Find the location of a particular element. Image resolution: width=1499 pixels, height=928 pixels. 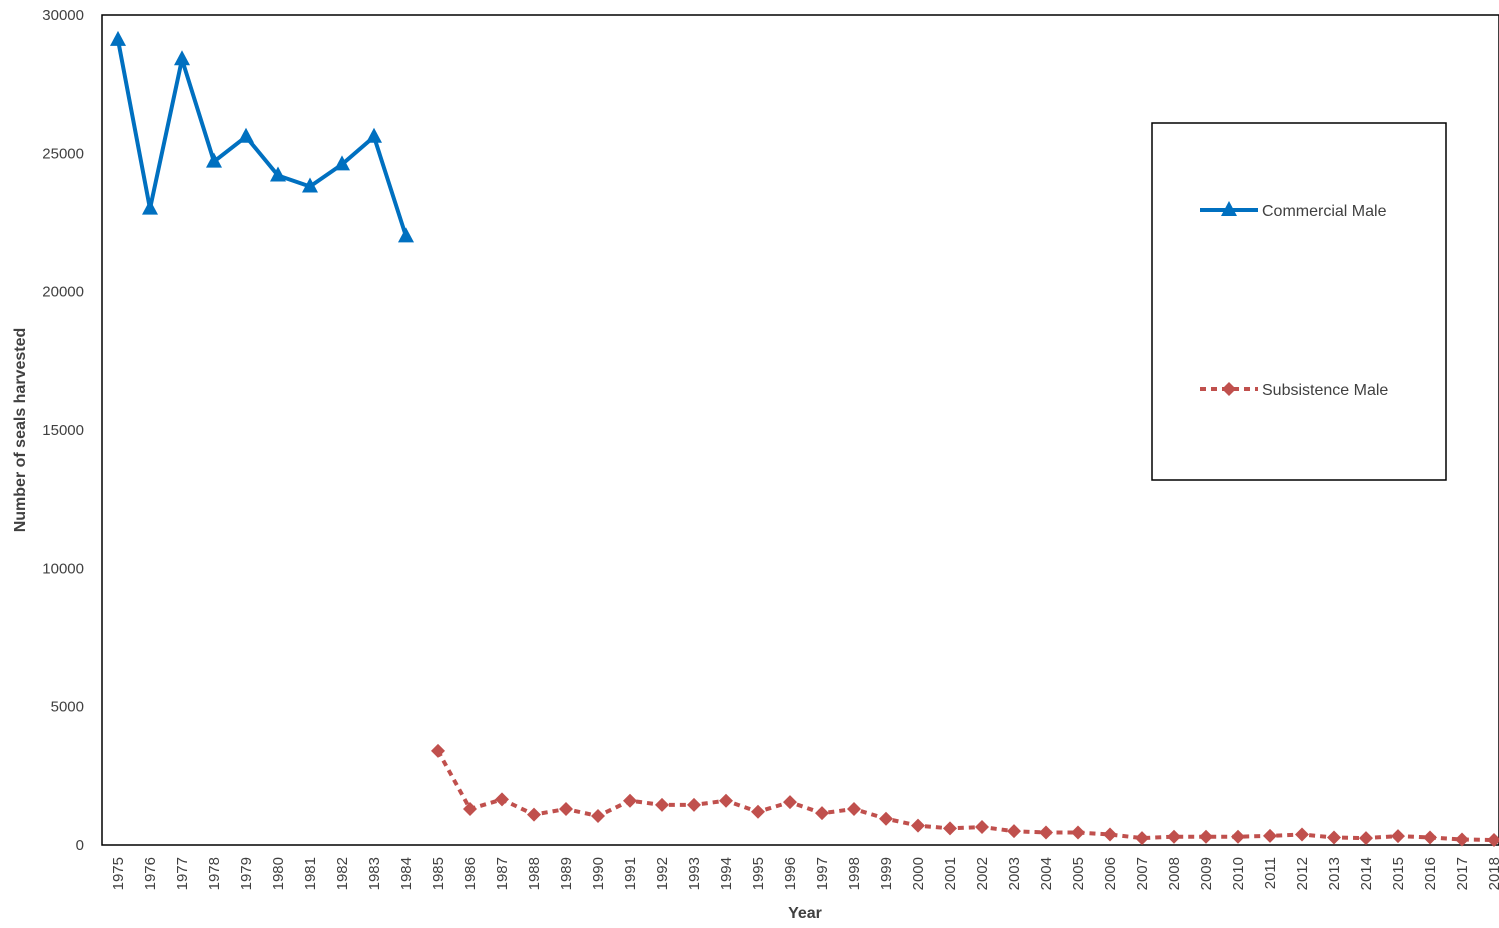

x-tick-label: 2003 is located at coordinates (1014, 873).